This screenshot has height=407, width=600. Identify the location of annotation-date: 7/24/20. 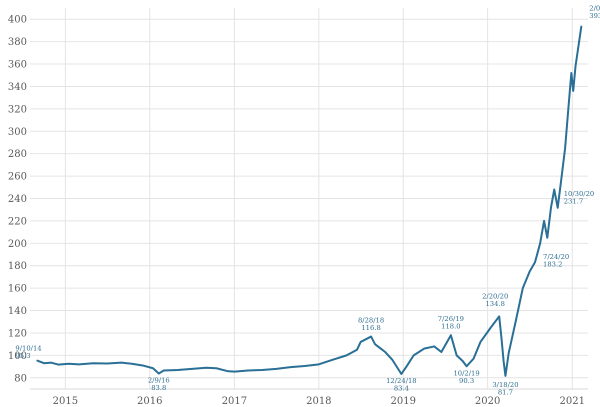
(556, 257).